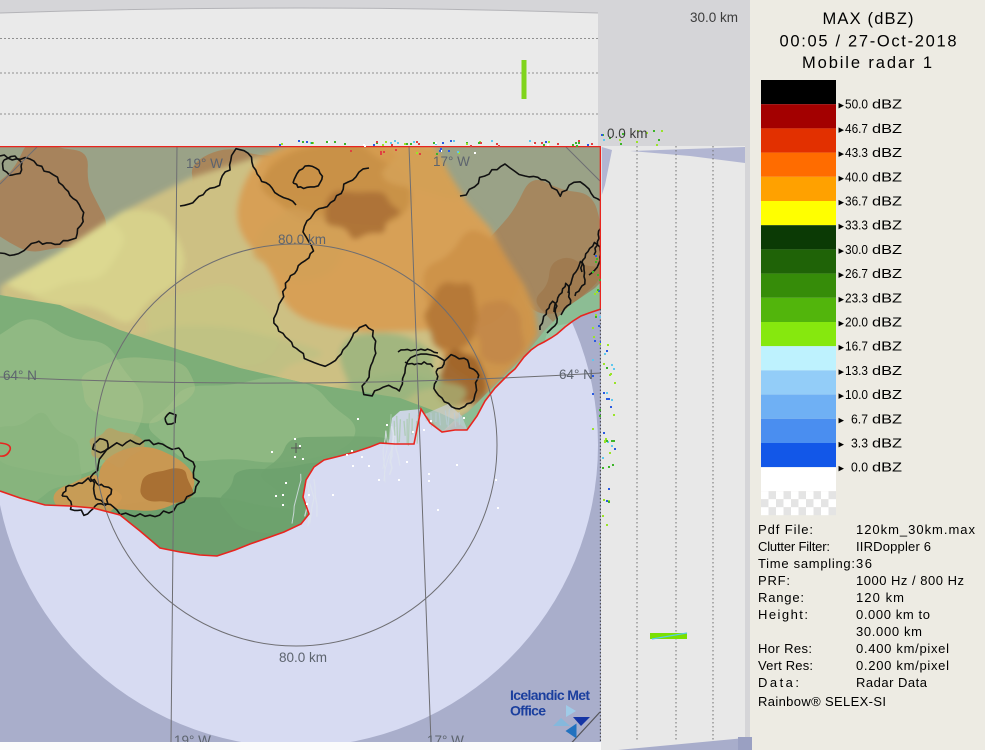 The height and width of the screenshot is (750, 985). I want to click on svg-text: 120km_30km.max, so click(916, 529).